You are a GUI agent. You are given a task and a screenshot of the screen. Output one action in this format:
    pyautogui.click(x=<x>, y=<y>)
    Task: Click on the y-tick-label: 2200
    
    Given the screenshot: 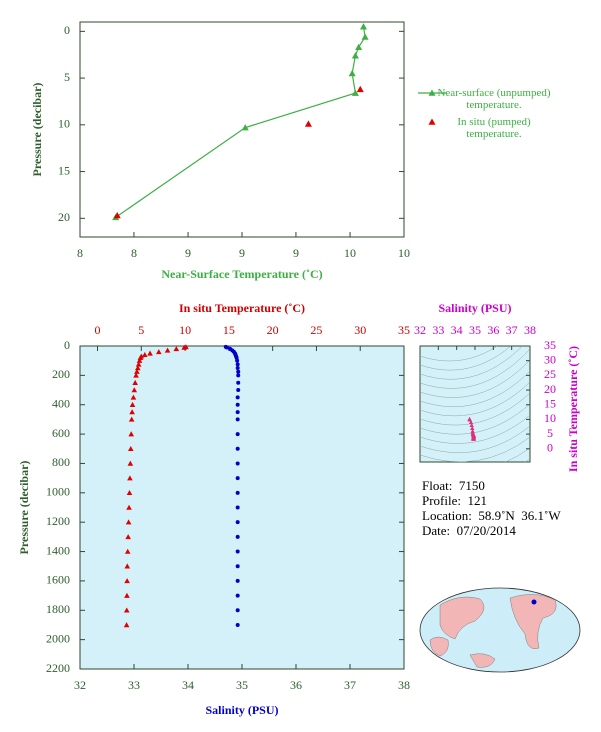 What is the action you would take?
    pyautogui.click(x=58, y=668)
    